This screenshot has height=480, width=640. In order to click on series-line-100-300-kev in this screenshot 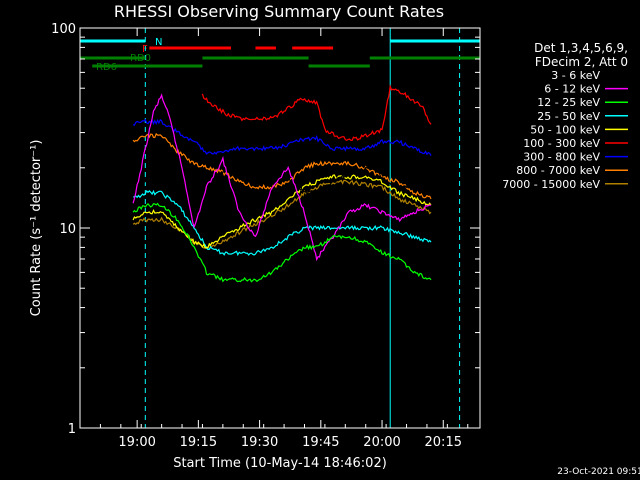, I will do `click(316, 113)`.